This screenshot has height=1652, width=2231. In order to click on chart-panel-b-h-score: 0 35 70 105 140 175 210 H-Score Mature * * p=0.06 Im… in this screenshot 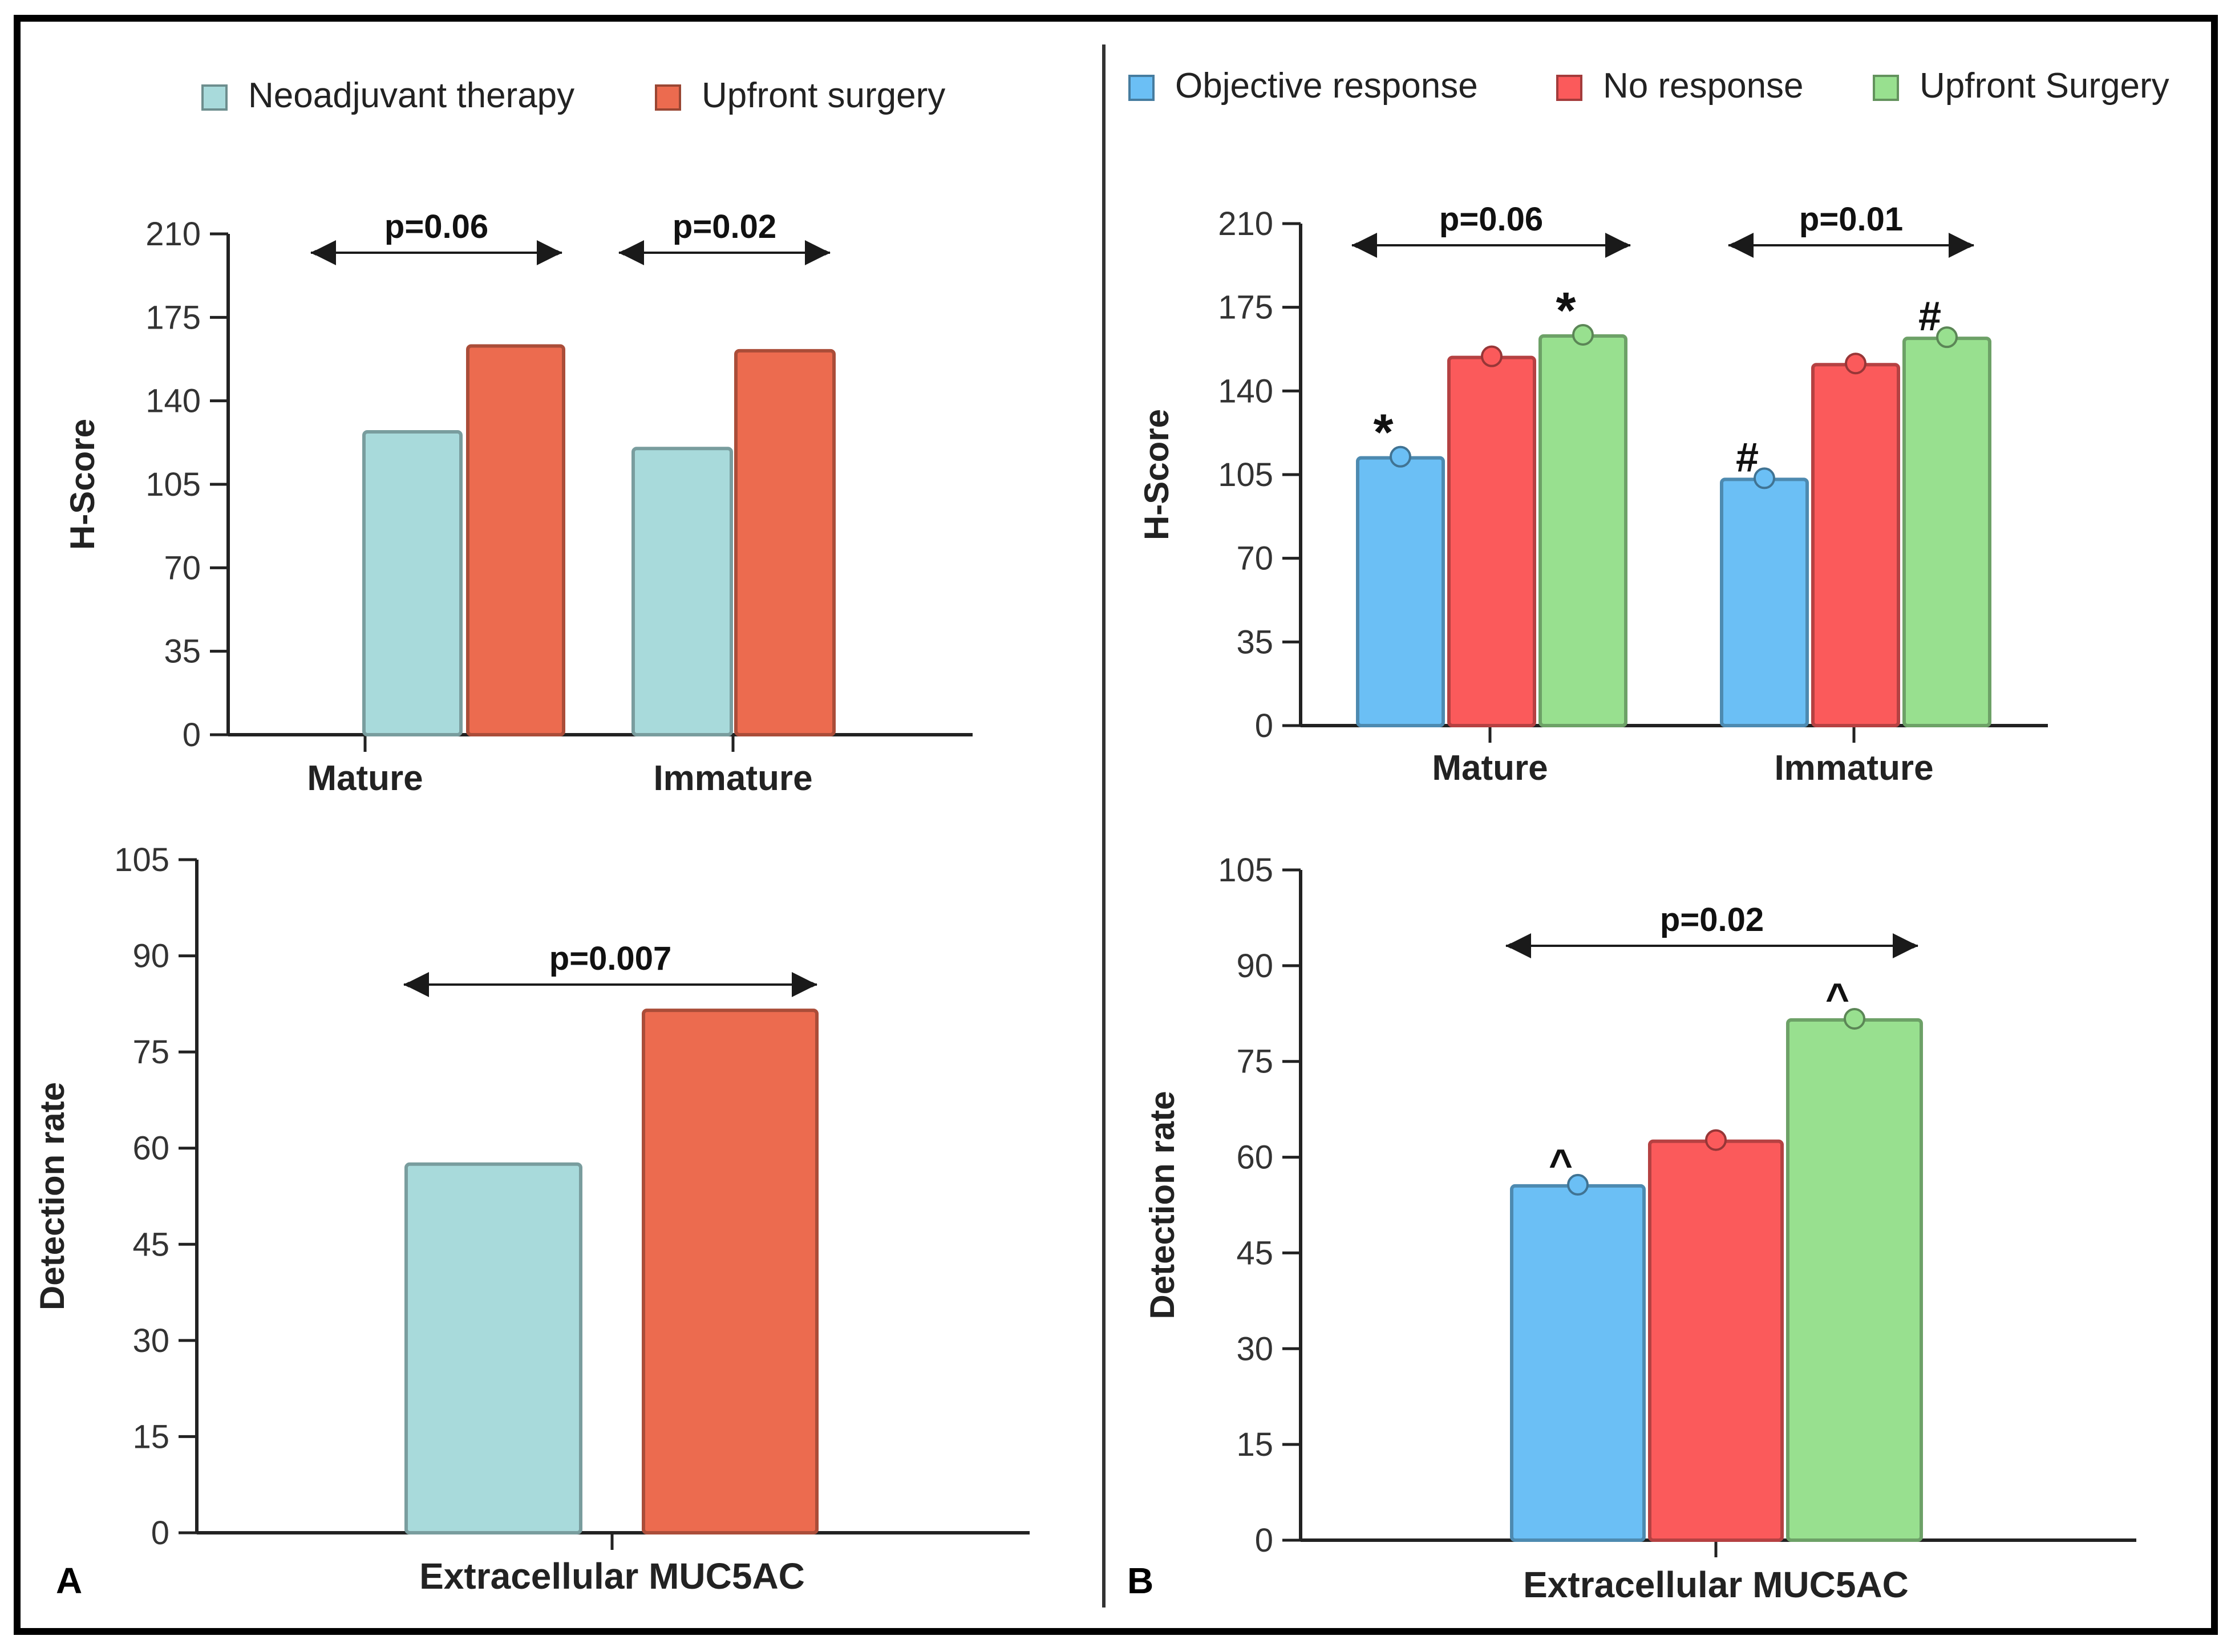, I will do `click(1593, 494)`.